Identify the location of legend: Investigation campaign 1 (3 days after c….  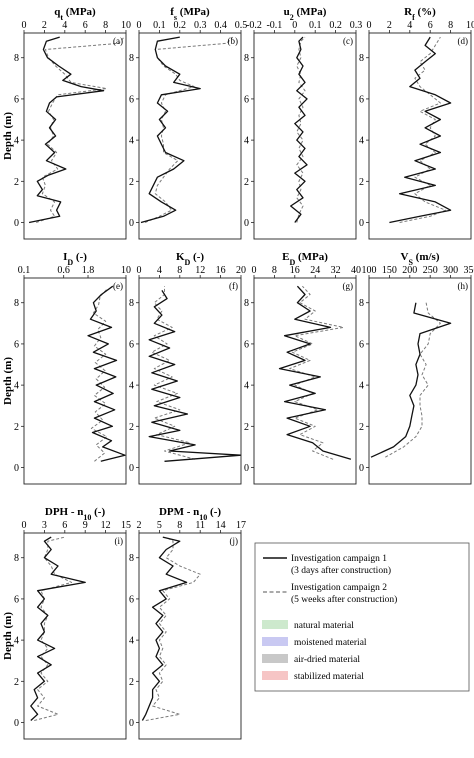
(362, 617).